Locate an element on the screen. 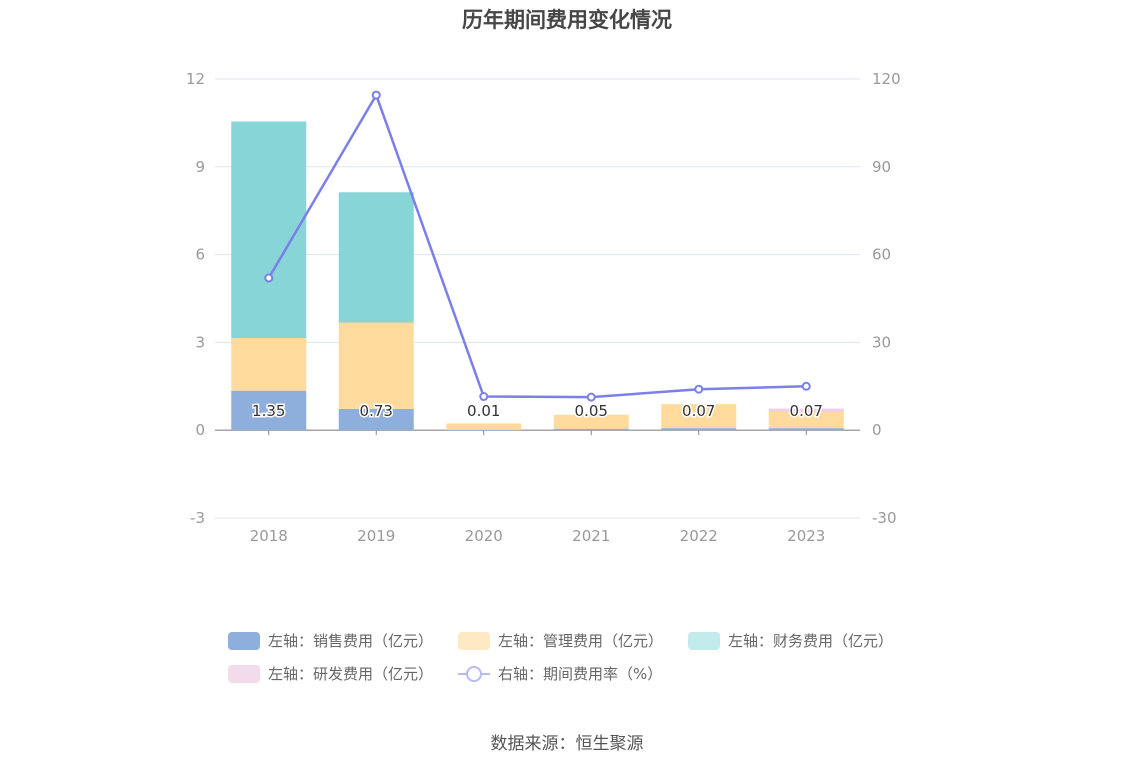 Image resolution: width=1134 pixels, height=766 pixels. bar-data-label: 1.35 is located at coordinates (268, 411).